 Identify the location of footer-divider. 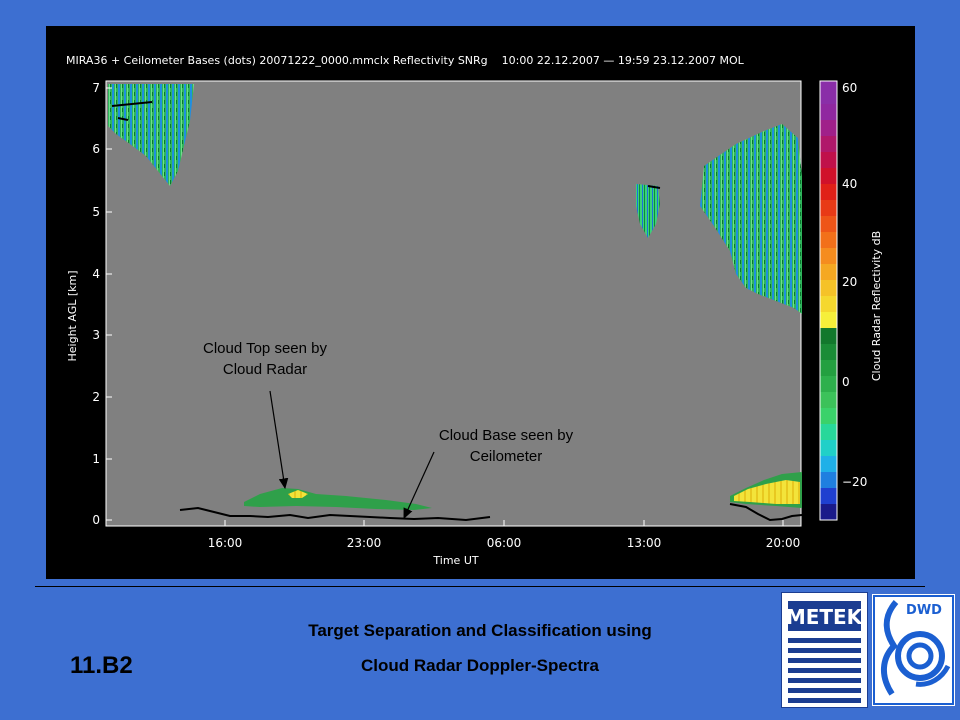
(480, 586).